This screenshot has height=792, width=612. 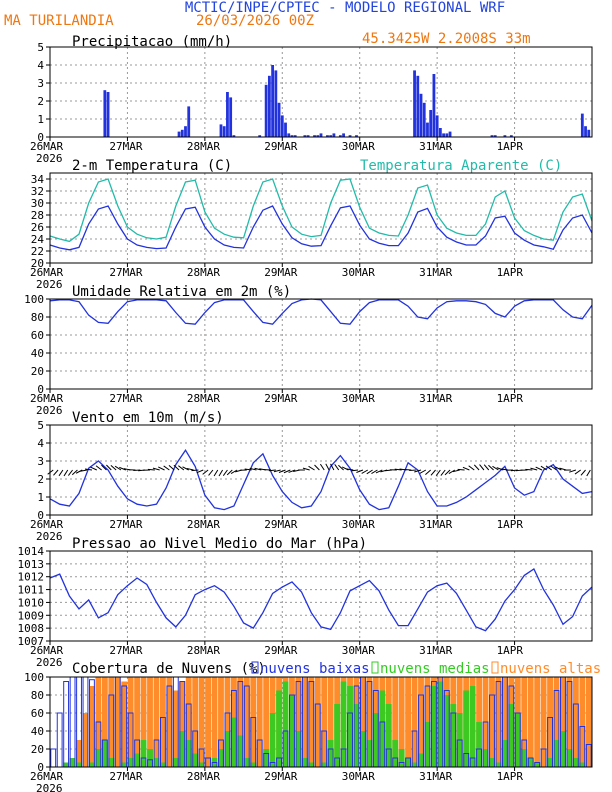 I want to click on pressure-title: Pressao ao Nivel Medio do Mar (hPa), so click(x=219, y=544).